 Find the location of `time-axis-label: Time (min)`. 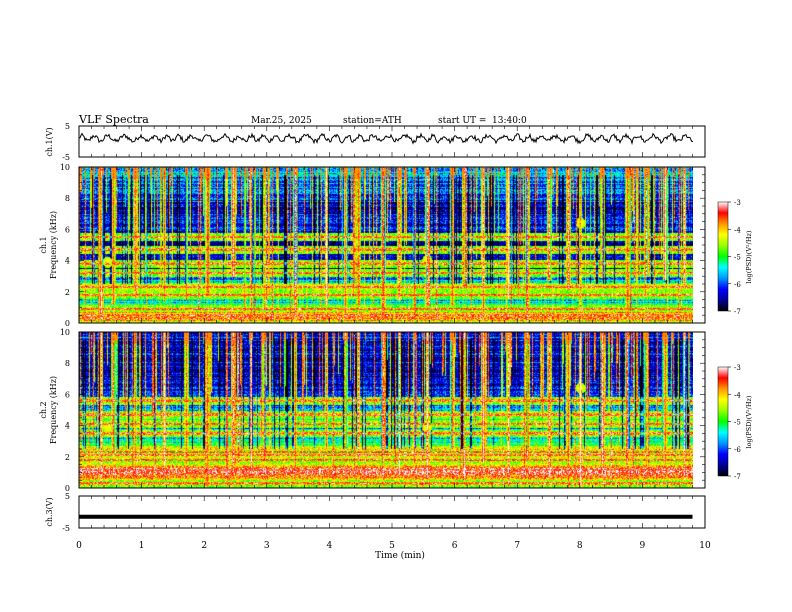

time-axis-label: Time (min) is located at coordinates (400, 555).